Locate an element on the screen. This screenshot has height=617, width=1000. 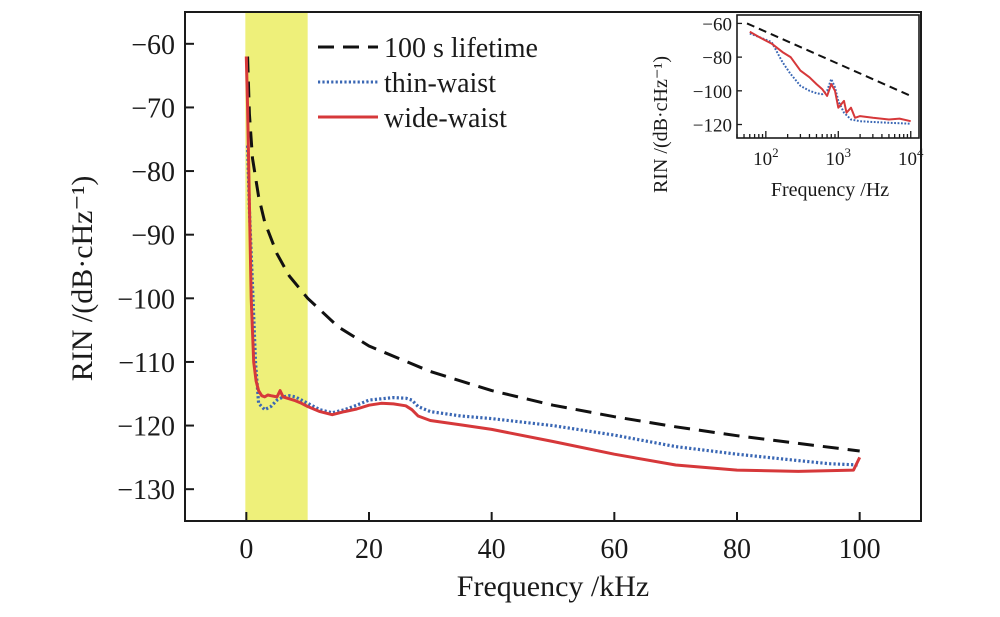
inset-frame is located at coordinates (828, 76).